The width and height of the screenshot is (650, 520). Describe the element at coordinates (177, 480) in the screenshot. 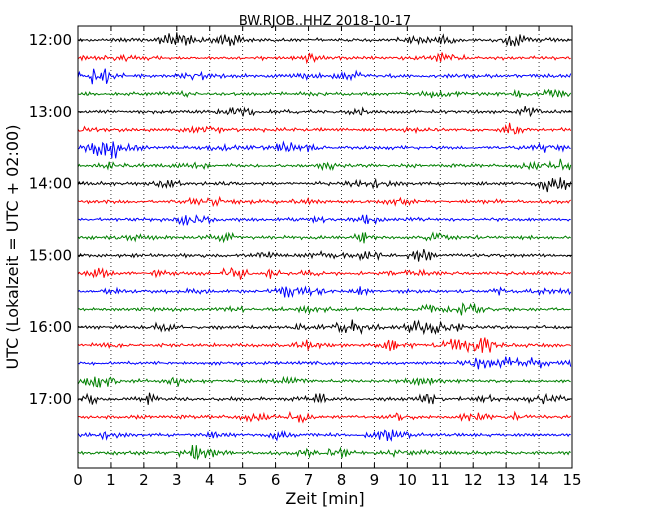

I see `x-tick-label: 3` at that location.